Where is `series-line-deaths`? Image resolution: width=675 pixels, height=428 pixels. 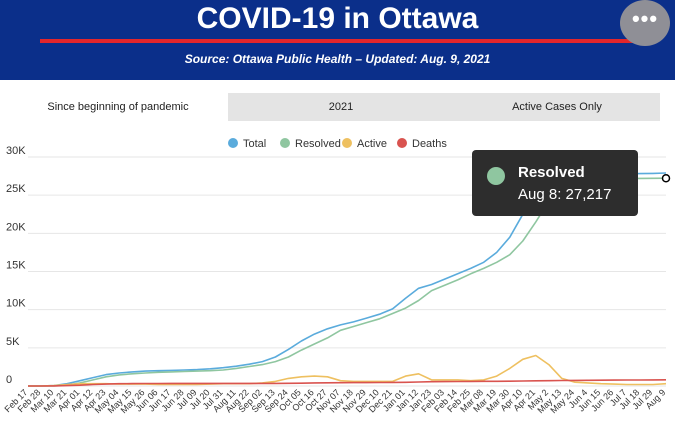 series-line-deaths is located at coordinates (347, 383).